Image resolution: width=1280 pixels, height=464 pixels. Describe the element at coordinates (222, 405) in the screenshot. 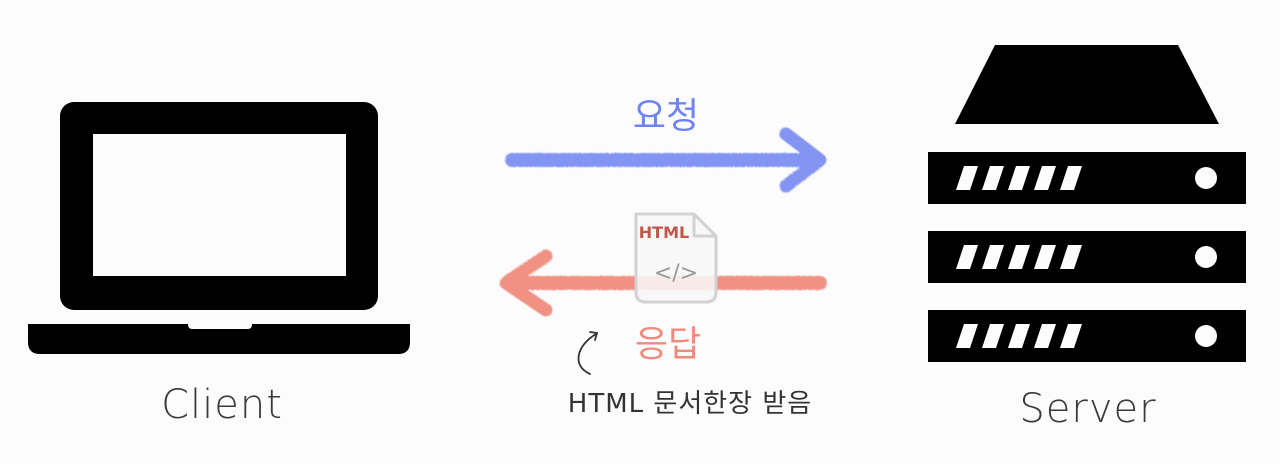

I see `client-label: Client` at that location.